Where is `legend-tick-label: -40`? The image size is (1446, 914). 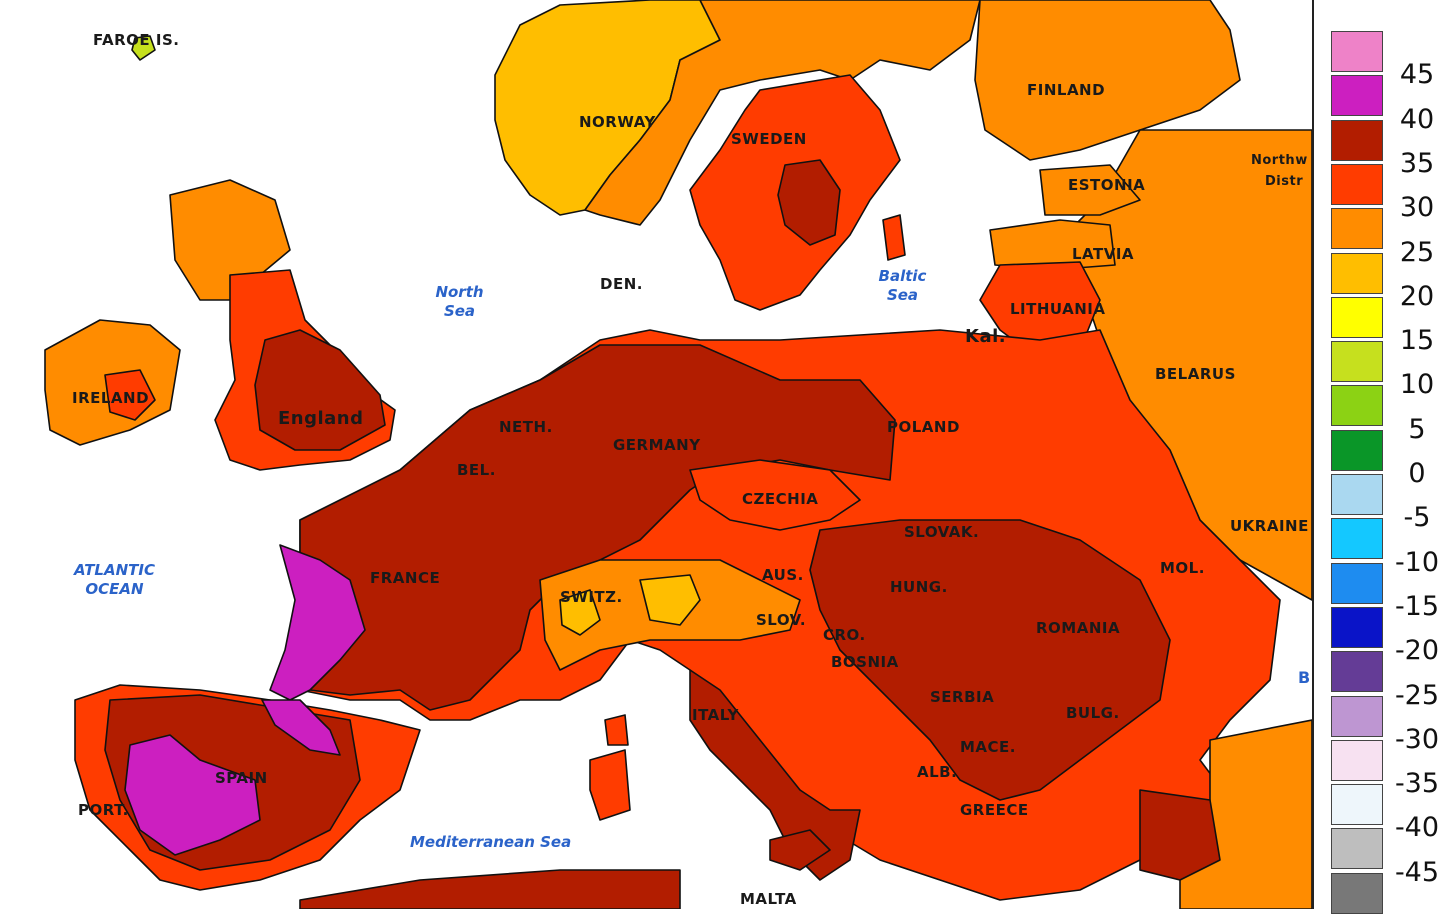 legend-tick-label: -40 is located at coordinates (1417, 828).